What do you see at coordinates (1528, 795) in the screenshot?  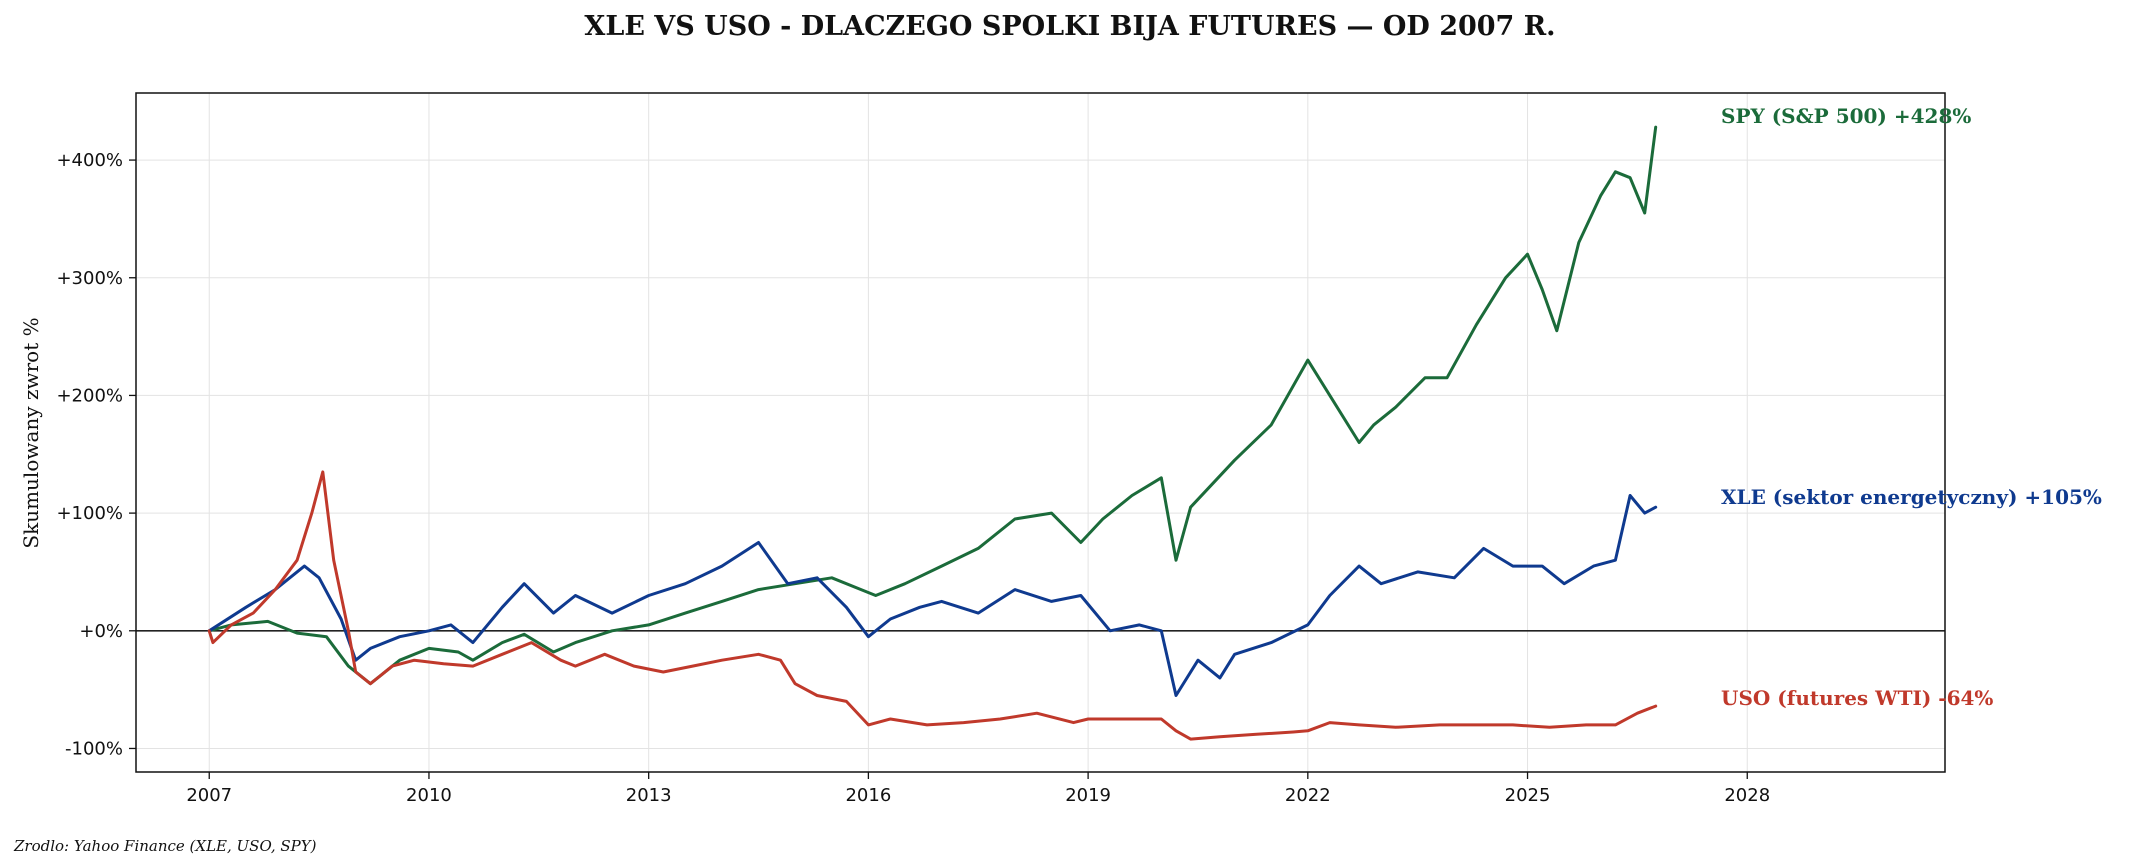 I see `x-tick-label: 2025` at bounding box center [1528, 795].